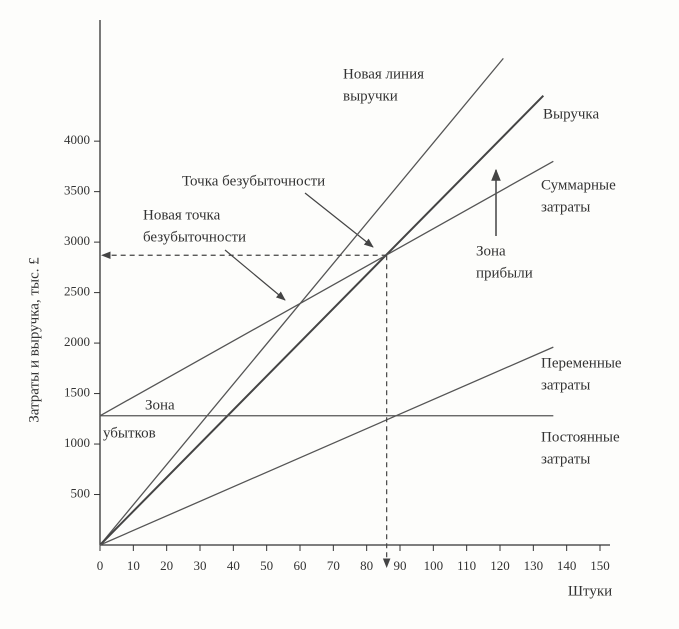 This screenshot has width=679, height=629. Describe the element at coordinates (504, 273) in the screenshot. I see `annotation: прибыли` at that location.